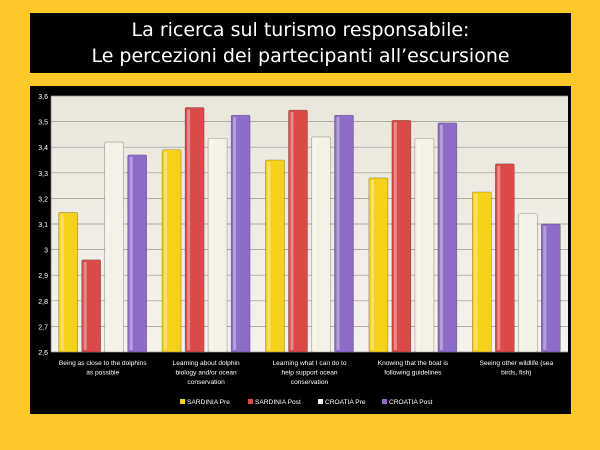 The width and height of the screenshot is (600, 450). Describe the element at coordinates (43, 276) in the screenshot. I see `y-tick-label: 2,9` at that location.